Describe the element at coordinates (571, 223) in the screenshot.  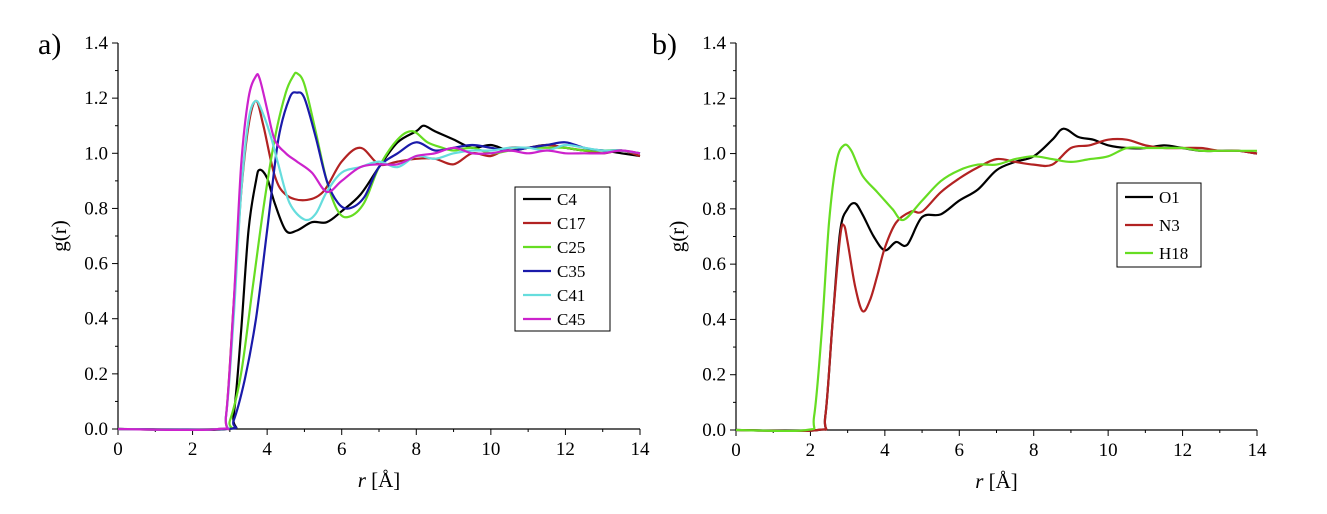
I see `legend-label-c17: C17` at that location.